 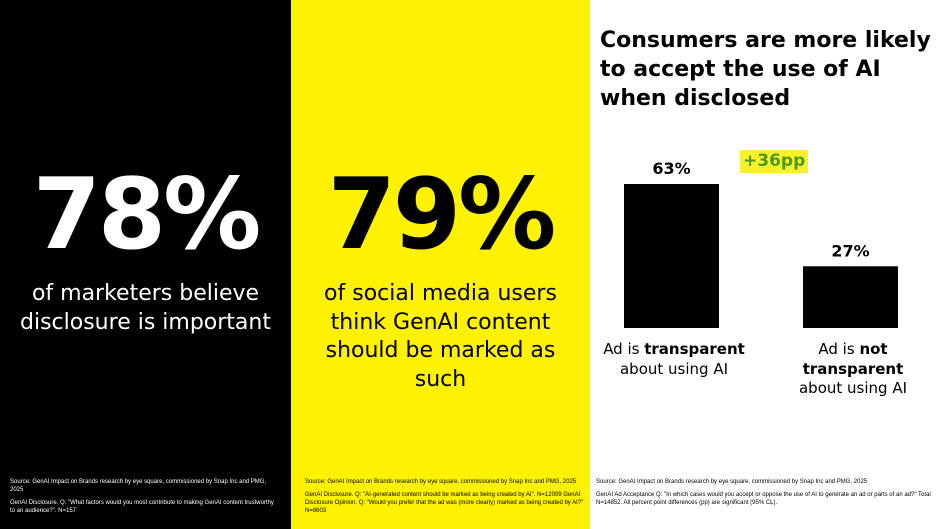 I want to click on category-label-line1: Ad is not transparent, so click(x=853, y=359).